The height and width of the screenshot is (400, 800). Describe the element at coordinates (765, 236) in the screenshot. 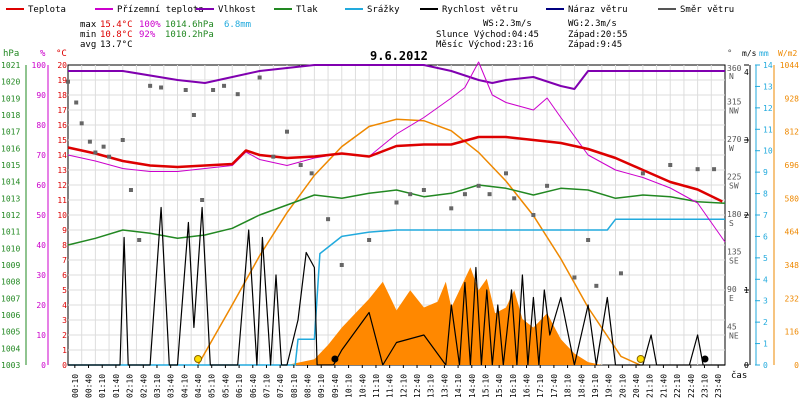

I see `axis-tick-mm: 6` at that location.